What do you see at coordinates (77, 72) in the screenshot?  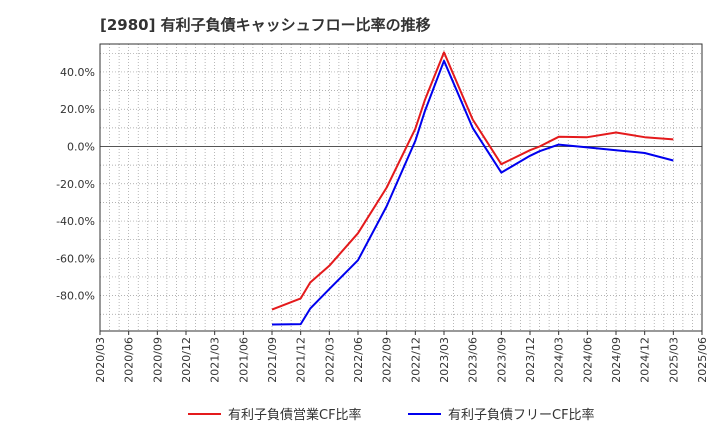 I see `y-tick-label: 40.0%` at bounding box center [77, 72].